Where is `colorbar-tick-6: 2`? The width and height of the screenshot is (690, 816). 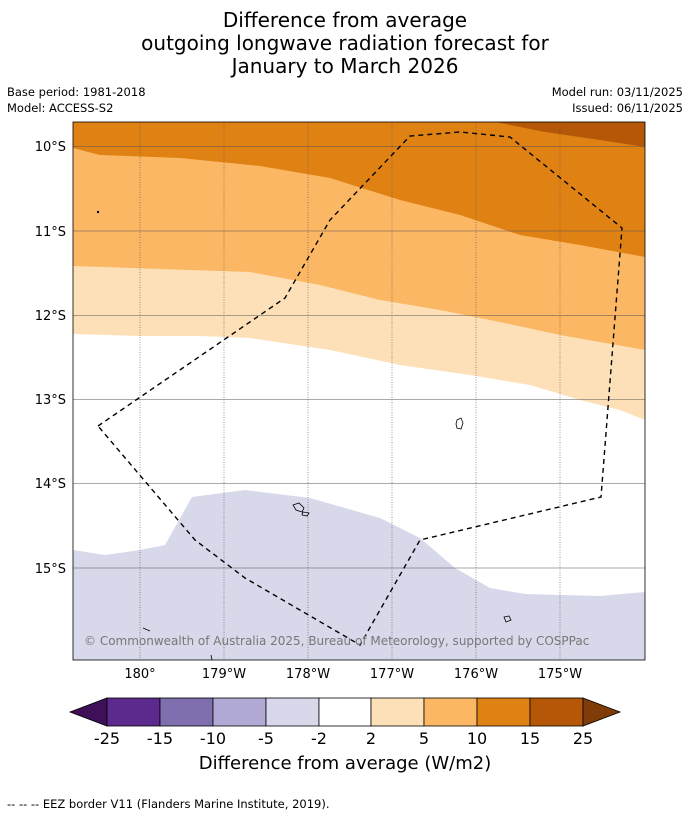
colorbar-tick-6: 2 is located at coordinates (371, 738).